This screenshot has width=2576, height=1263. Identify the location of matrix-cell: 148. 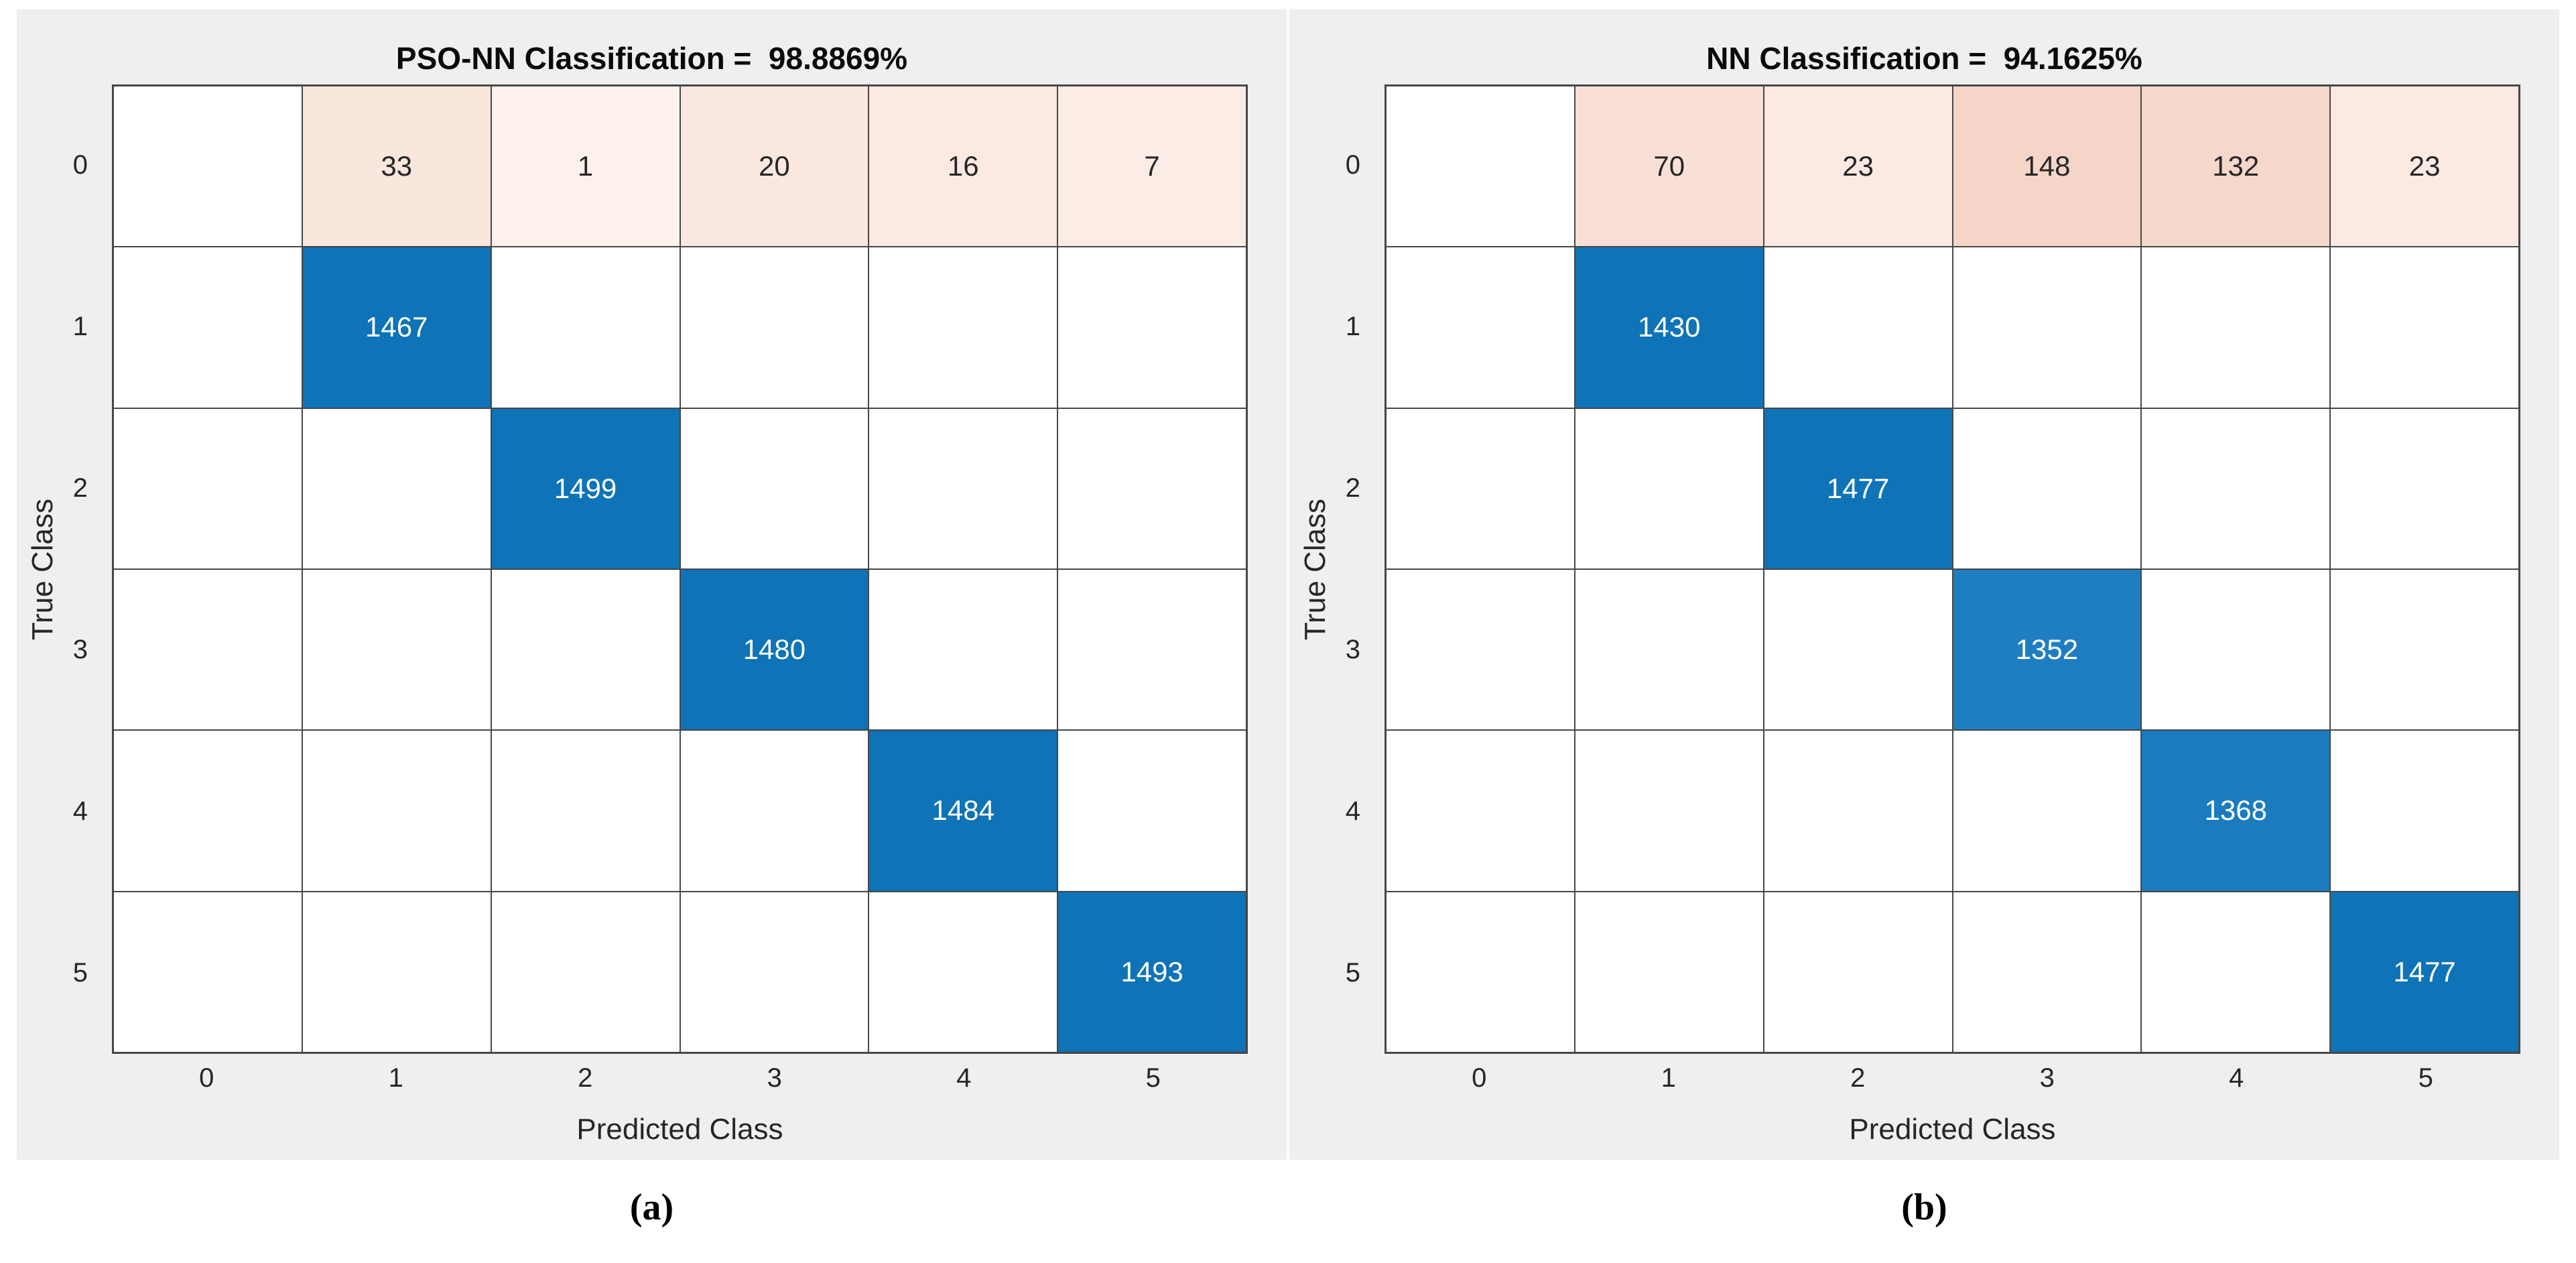
(2047, 167).